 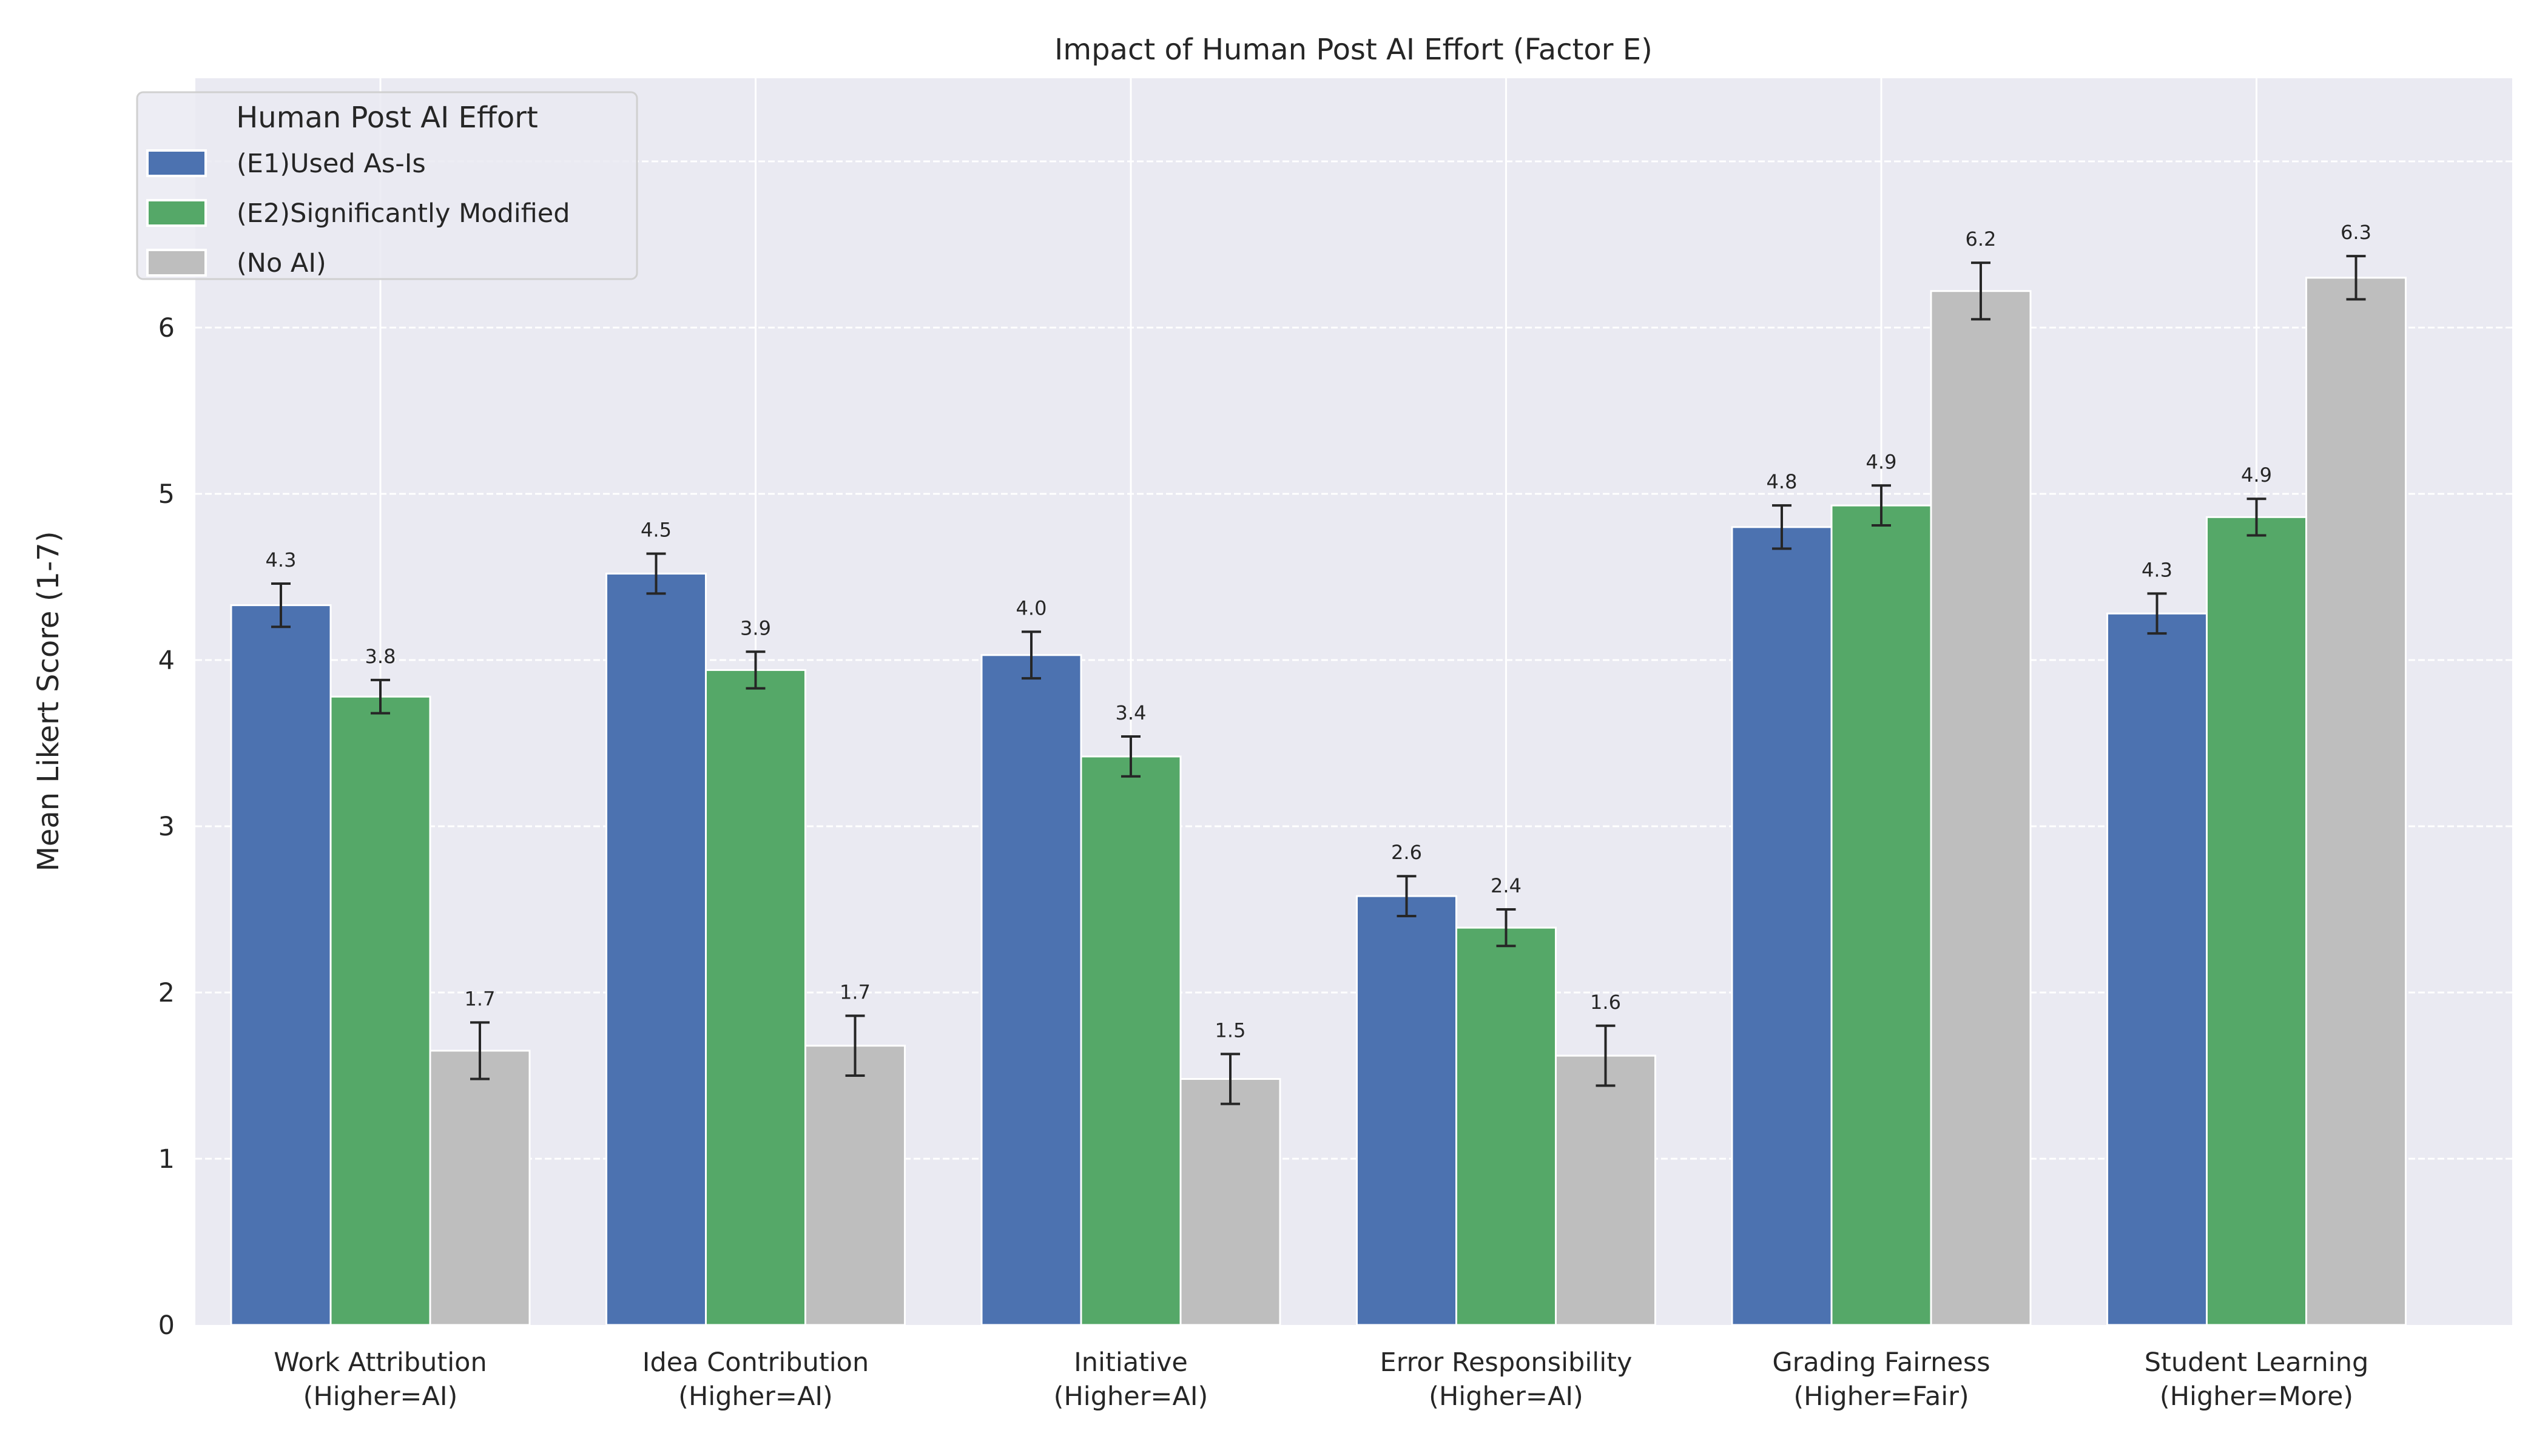 What do you see at coordinates (166, 827) in the screenshot?
I see `y-tick-label: 3` at bounding box center [166, 827].